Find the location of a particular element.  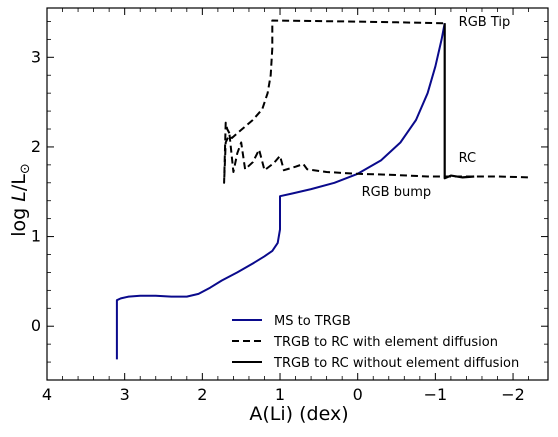

x-tick-label: −1 is located at coordinates (436, 394).